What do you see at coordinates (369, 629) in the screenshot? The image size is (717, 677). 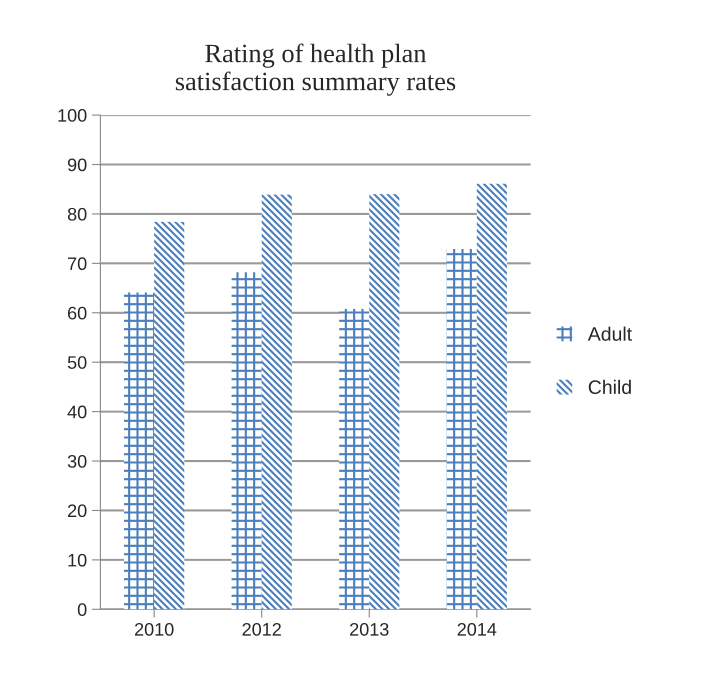 I see `x-tick-label: 2013` at bounding box center [369, 629].